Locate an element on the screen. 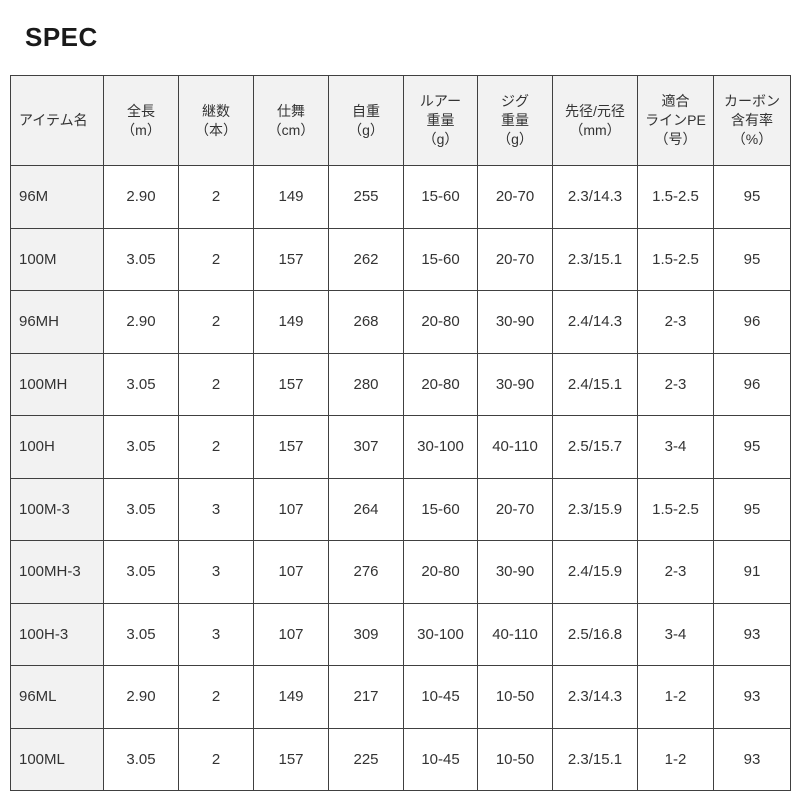 The image size is (800, 800). table-row: 100ML 3.05 2 157 225 10-45 10-50 2.3/15.1 1-2 93 is located at coordinates (400, 759).